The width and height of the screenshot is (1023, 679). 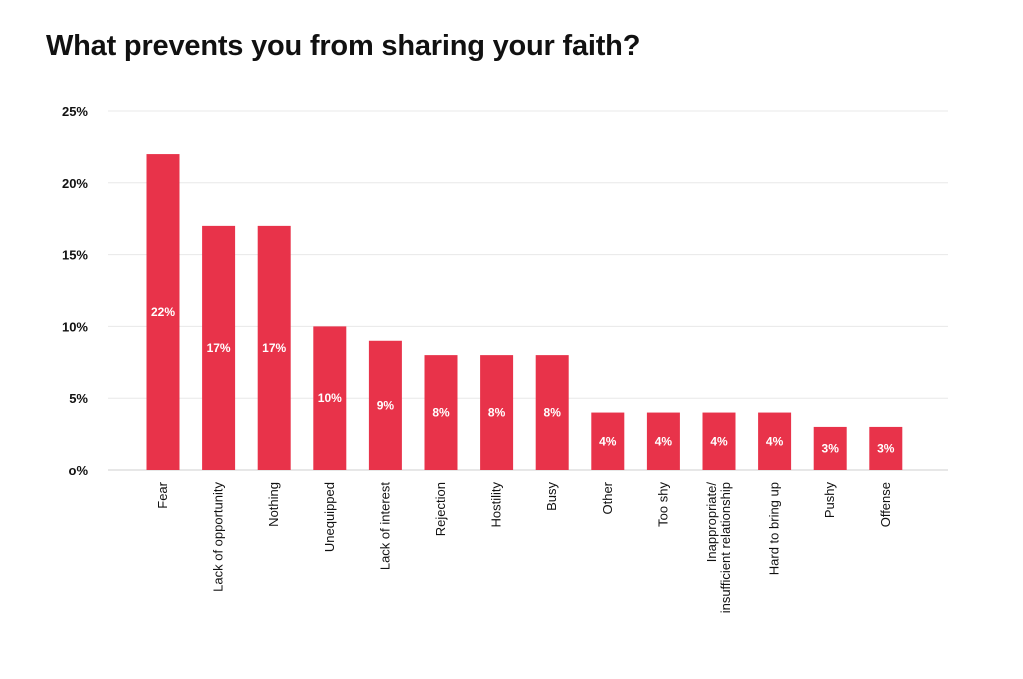 I want to click on category-label-line: Other, so click(x=607, y=497).